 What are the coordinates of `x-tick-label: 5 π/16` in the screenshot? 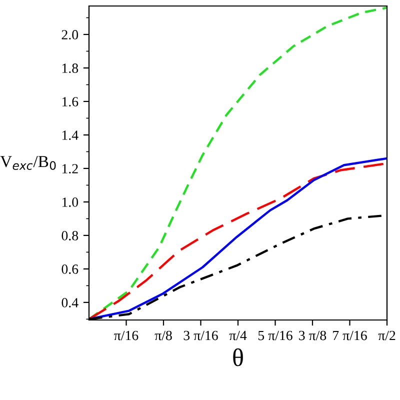 It's located at (275, 335).